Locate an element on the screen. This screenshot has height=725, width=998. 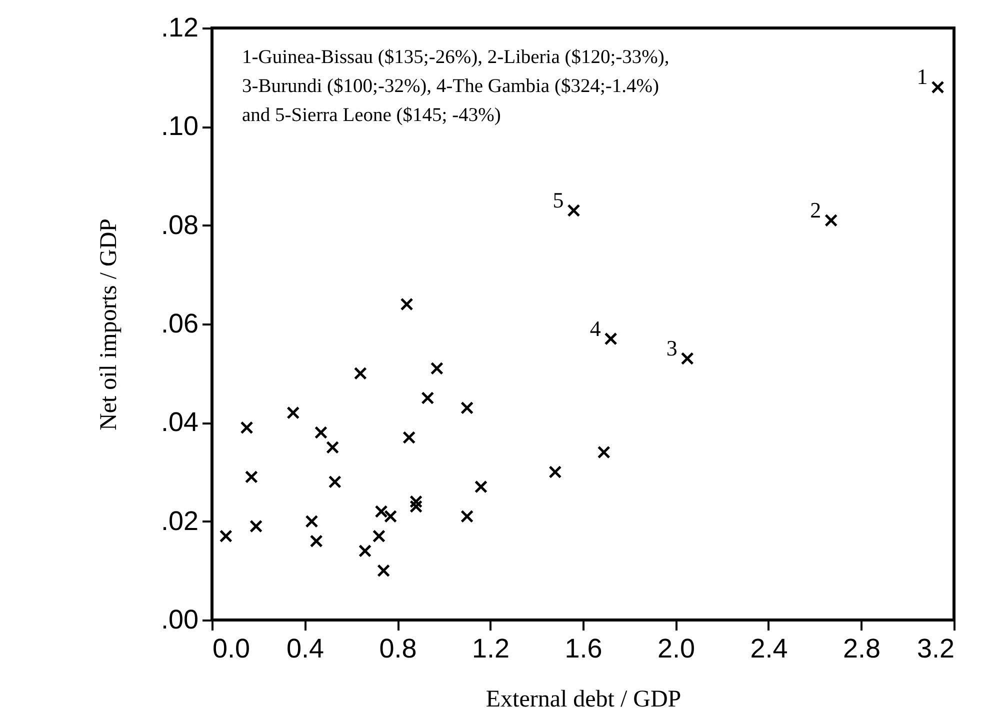
x-tick-label: 2.0 is located at coordinates (676, 649).